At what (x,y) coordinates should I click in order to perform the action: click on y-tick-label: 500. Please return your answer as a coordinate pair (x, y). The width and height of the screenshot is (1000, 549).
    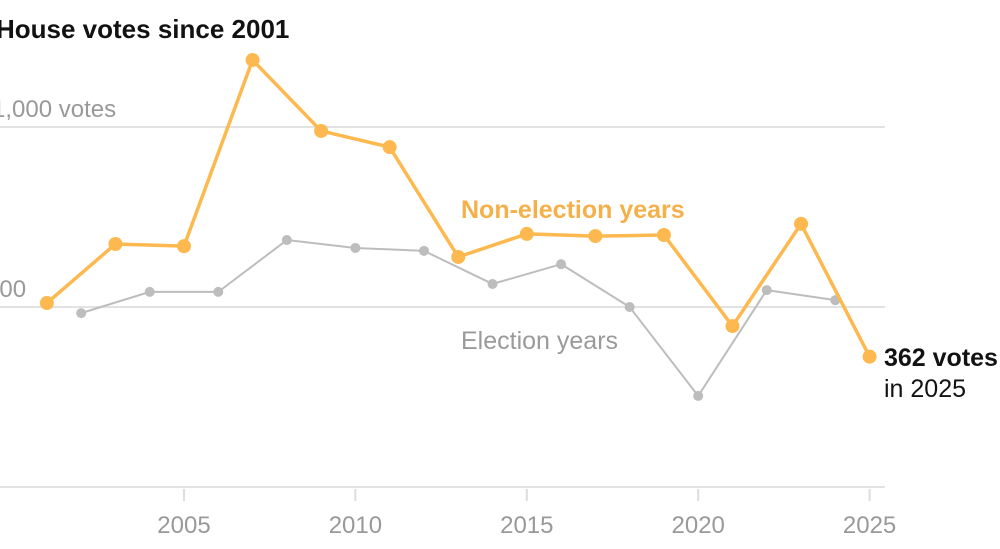
    Looking at the image, I should click on (13, 289).